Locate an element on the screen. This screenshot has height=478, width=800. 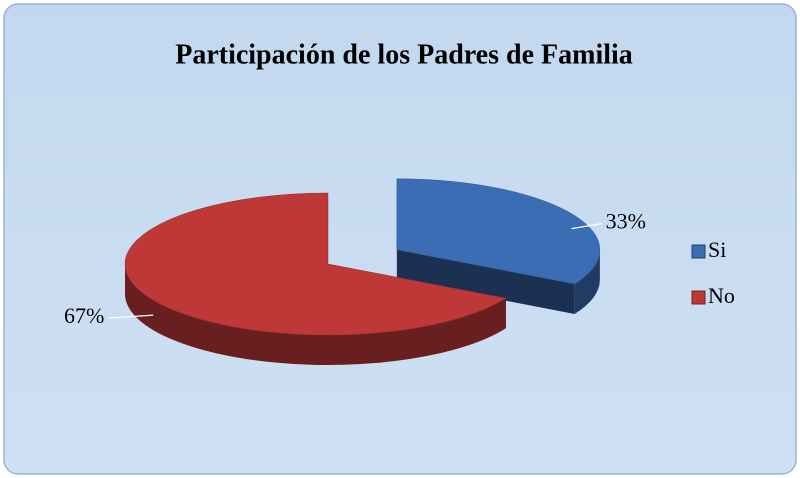
legend-label: No is located at coordinates (721, 295).